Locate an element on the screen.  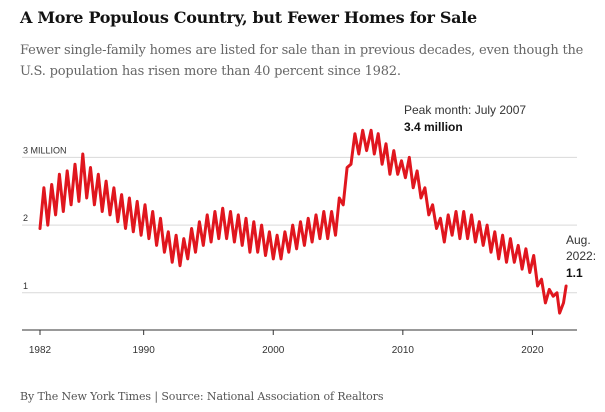
x-axis: 1982 1990 2000 2010 2020 is located at coordinates (286, 343).